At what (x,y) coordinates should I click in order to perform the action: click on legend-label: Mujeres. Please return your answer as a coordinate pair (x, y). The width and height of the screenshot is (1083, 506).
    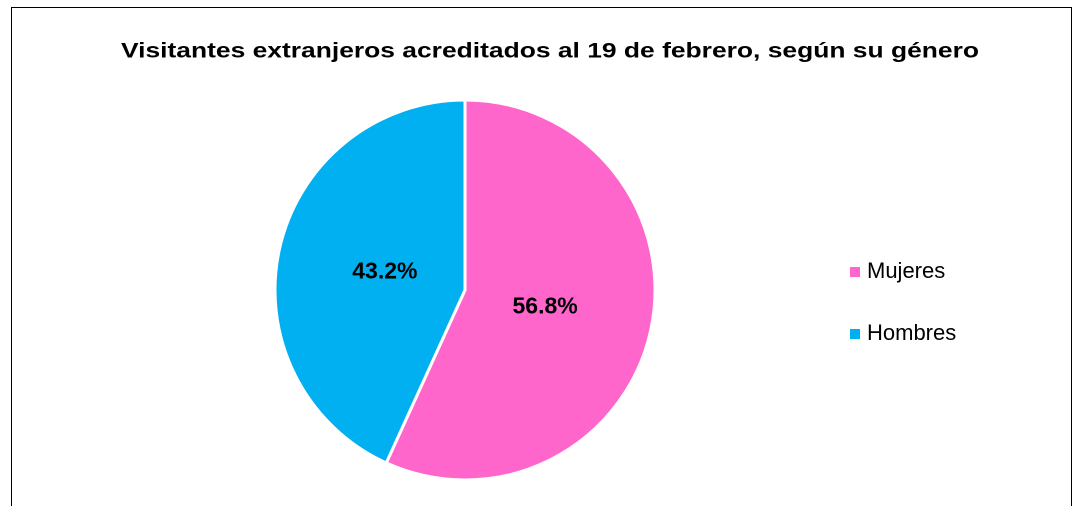
    Looking at the image, I should click on (906, 270).